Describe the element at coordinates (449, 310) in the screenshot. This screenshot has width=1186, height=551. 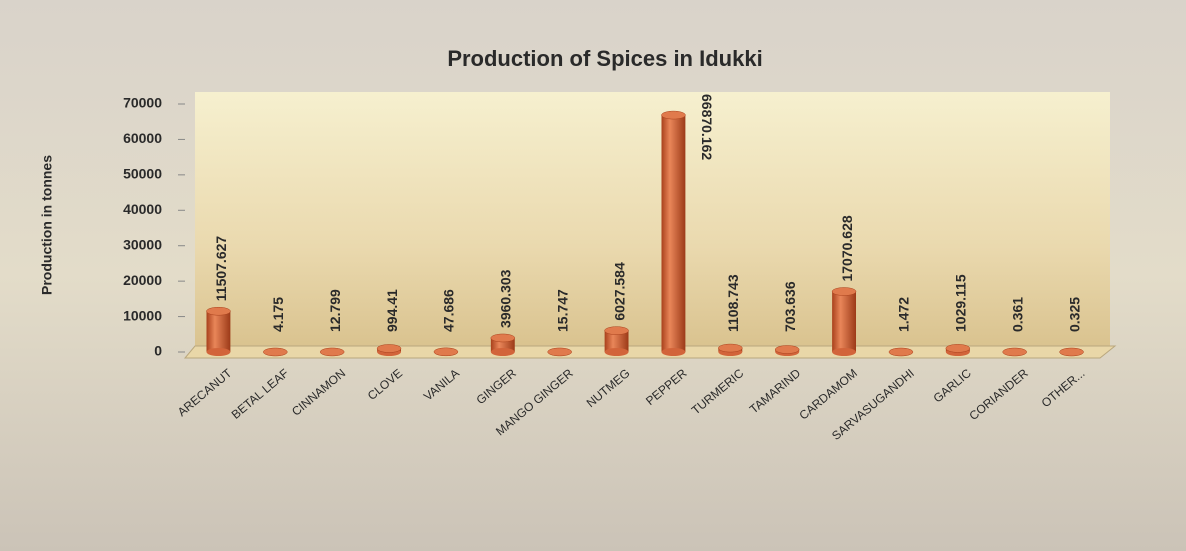
I see `data-label: 47.686` at that location.